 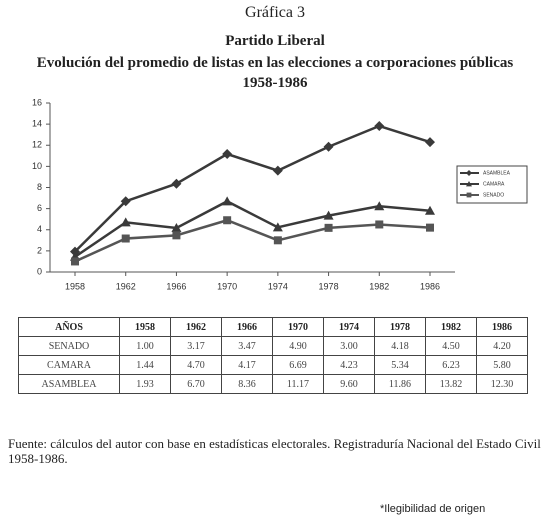 What do you see at coordinates (329, 286) in the screenshot?
I see `x-tick-label: 1978` at bounding box center [329, 286].